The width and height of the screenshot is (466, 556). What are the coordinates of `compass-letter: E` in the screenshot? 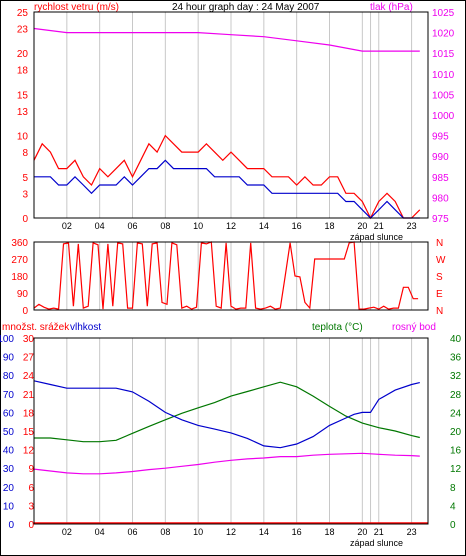 It's located at (439, 294).